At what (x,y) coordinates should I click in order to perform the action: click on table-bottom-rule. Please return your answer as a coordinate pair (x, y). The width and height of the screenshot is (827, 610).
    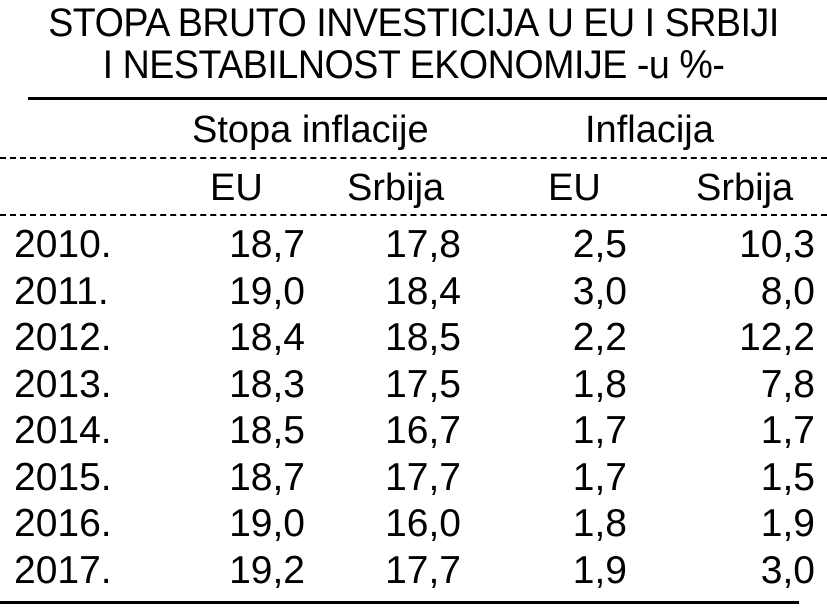
    Looking at the image, I should click on (399, 602).